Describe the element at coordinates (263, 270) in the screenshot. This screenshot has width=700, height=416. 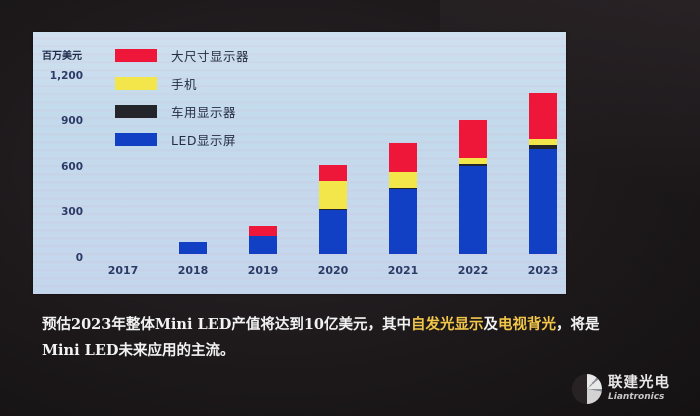
I see `x-tick-label: 2019` at that location.